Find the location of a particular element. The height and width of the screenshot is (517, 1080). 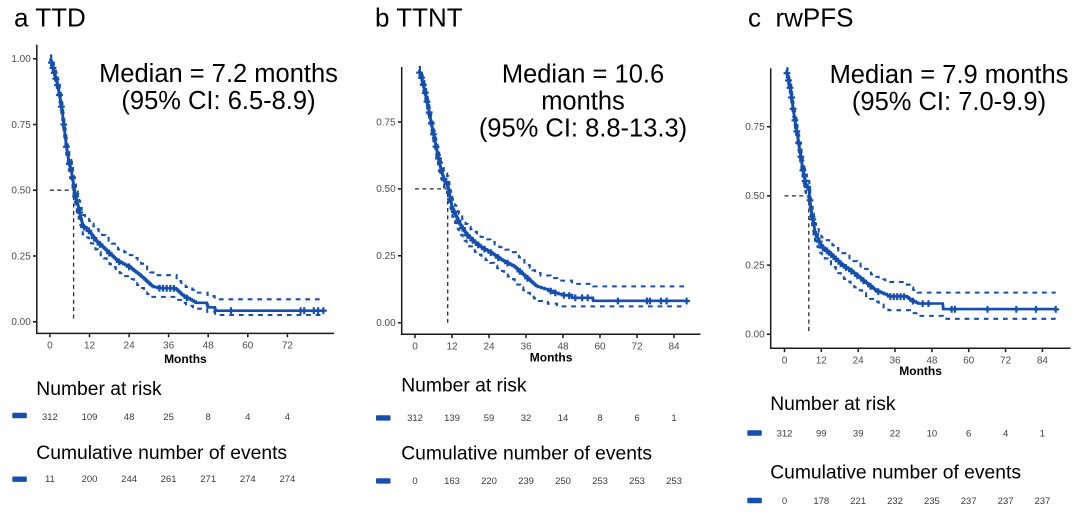

svg-text: 250 is located at coordinates (563, 481).